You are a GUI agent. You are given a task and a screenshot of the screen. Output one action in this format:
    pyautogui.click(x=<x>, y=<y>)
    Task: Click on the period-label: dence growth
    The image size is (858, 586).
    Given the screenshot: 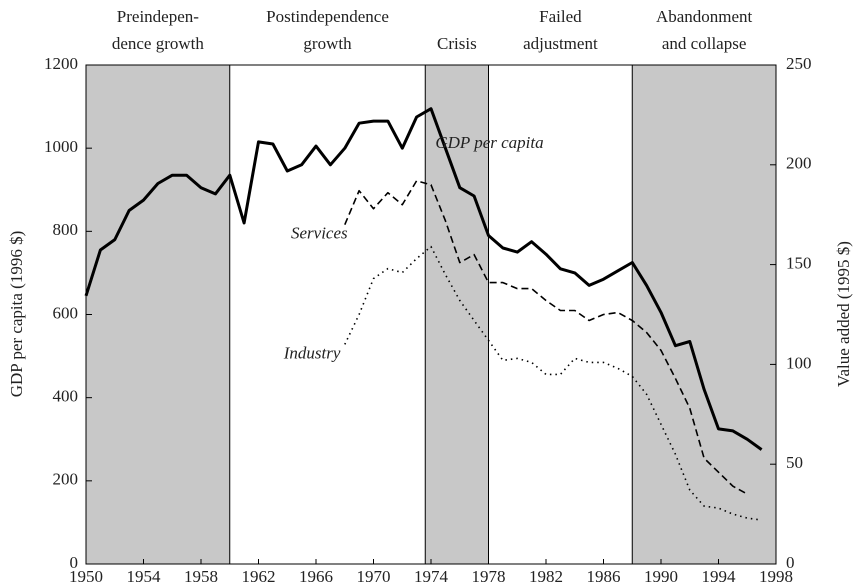 What is the action you would take?
    pyautogui.click(x=158, y=43)
    